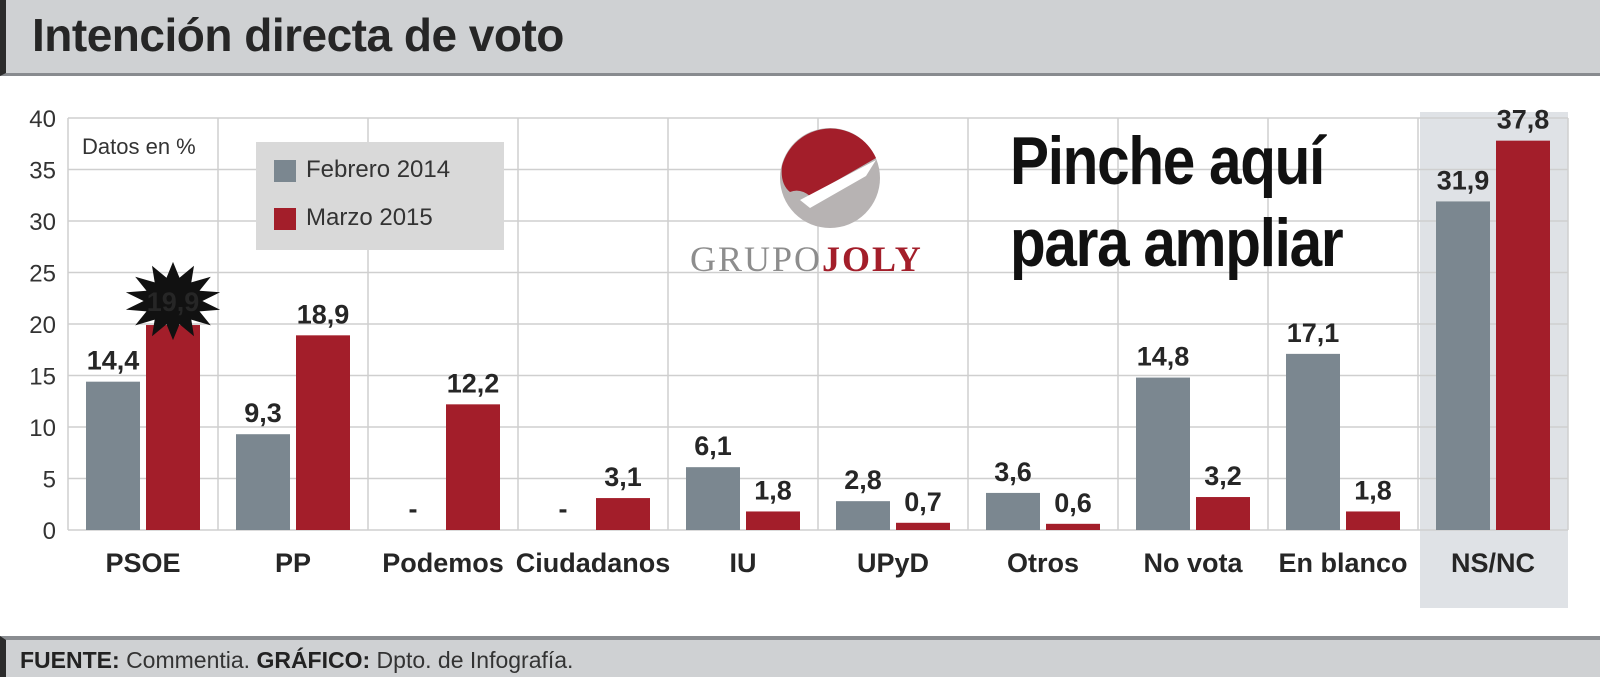 The height and width of the screenshot is (677, 1600). I want to click on category-label: Otros, so click(1043, 563).